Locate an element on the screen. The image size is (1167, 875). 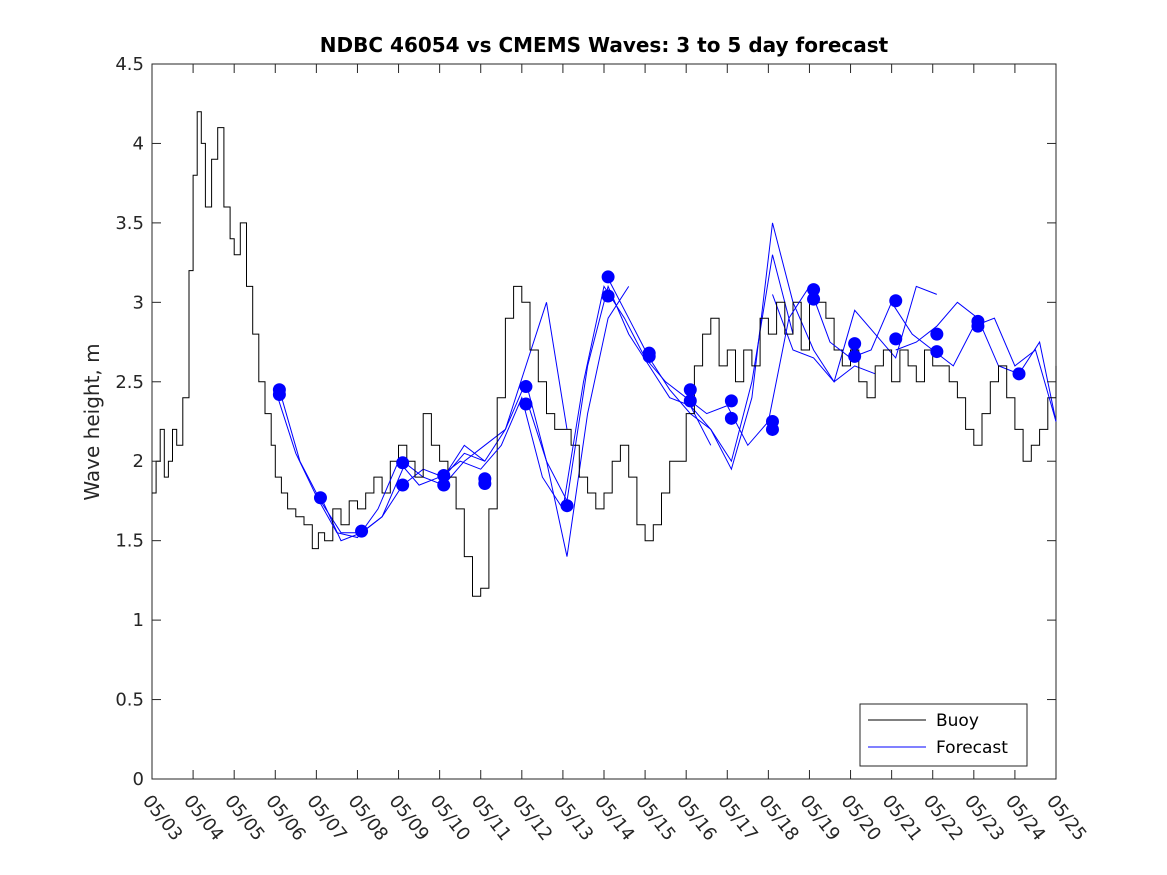
legend-box is located at coordinates (943, 735).